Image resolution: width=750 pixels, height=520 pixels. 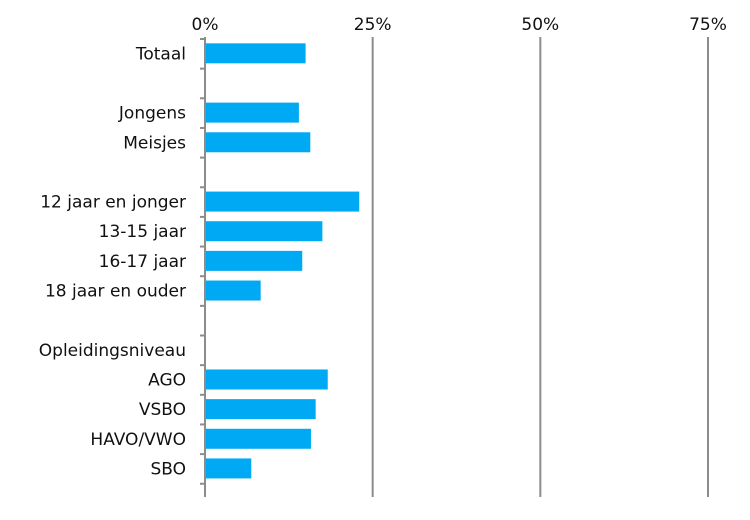 I want to click on x-tick-label-2: 50%, so click(x=540, y=25).